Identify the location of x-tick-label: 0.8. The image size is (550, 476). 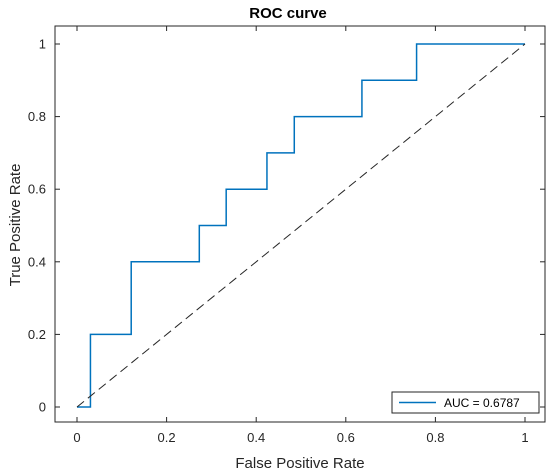
(435, 437).